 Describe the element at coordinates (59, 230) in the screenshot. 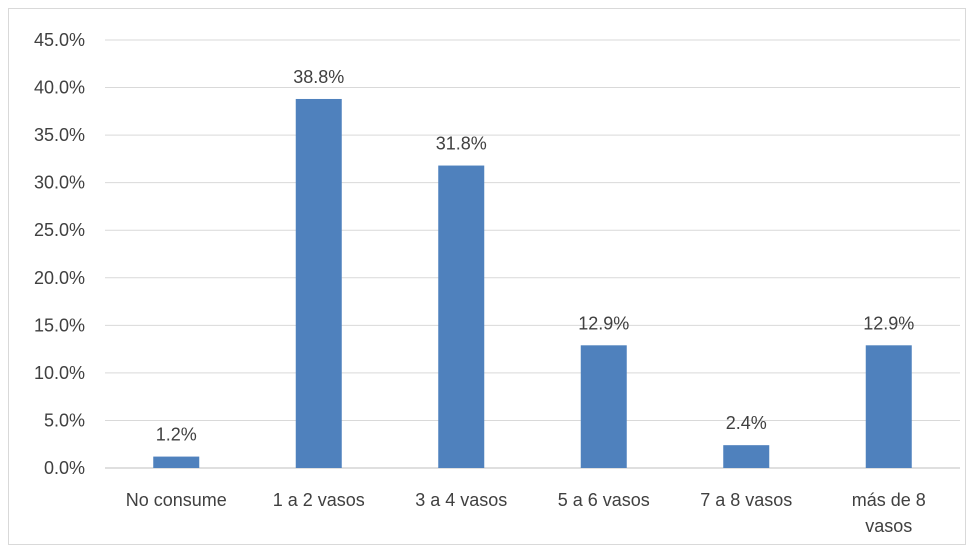

I see `y-tick-label: 25.0%` at that location.